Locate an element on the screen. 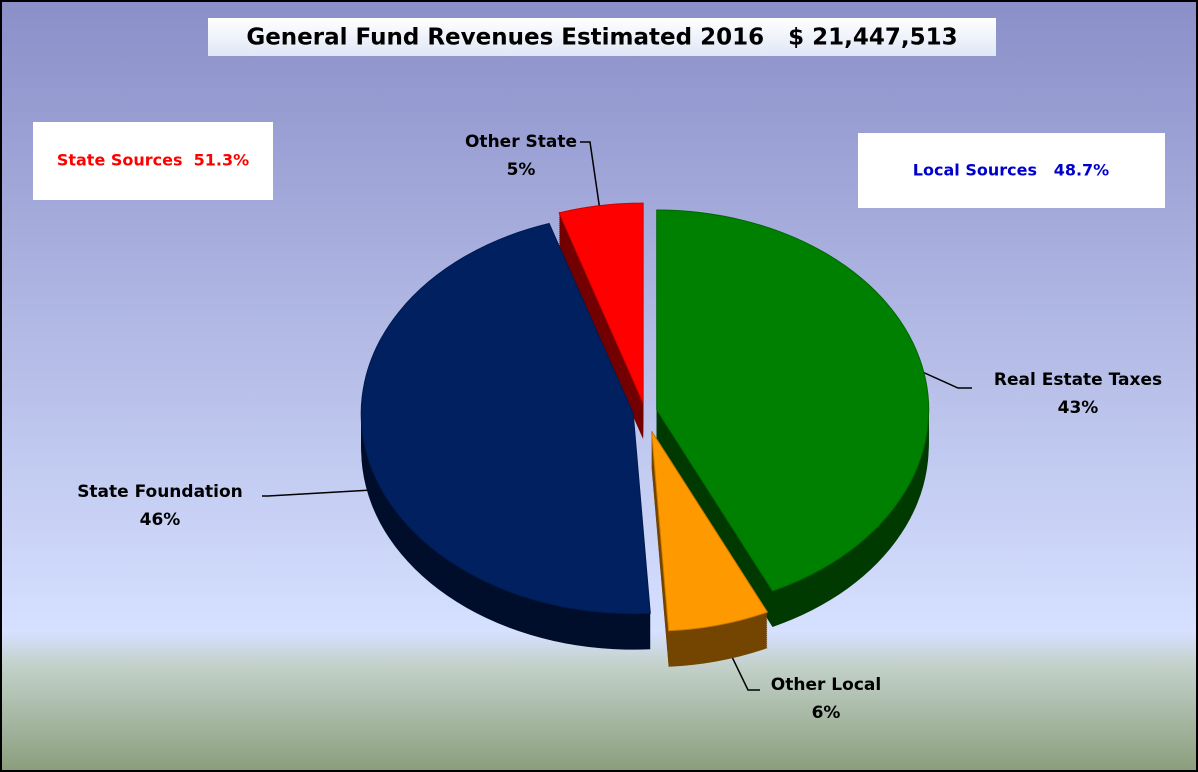  slice-label: Real Estate Taxes is located at coordinates (1078, 380).